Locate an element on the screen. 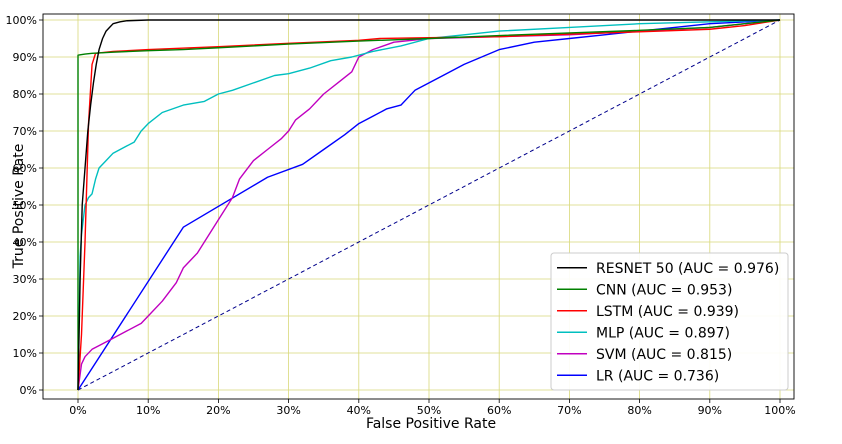  y-tick-label: 80% is located at coordinates (25, 94).